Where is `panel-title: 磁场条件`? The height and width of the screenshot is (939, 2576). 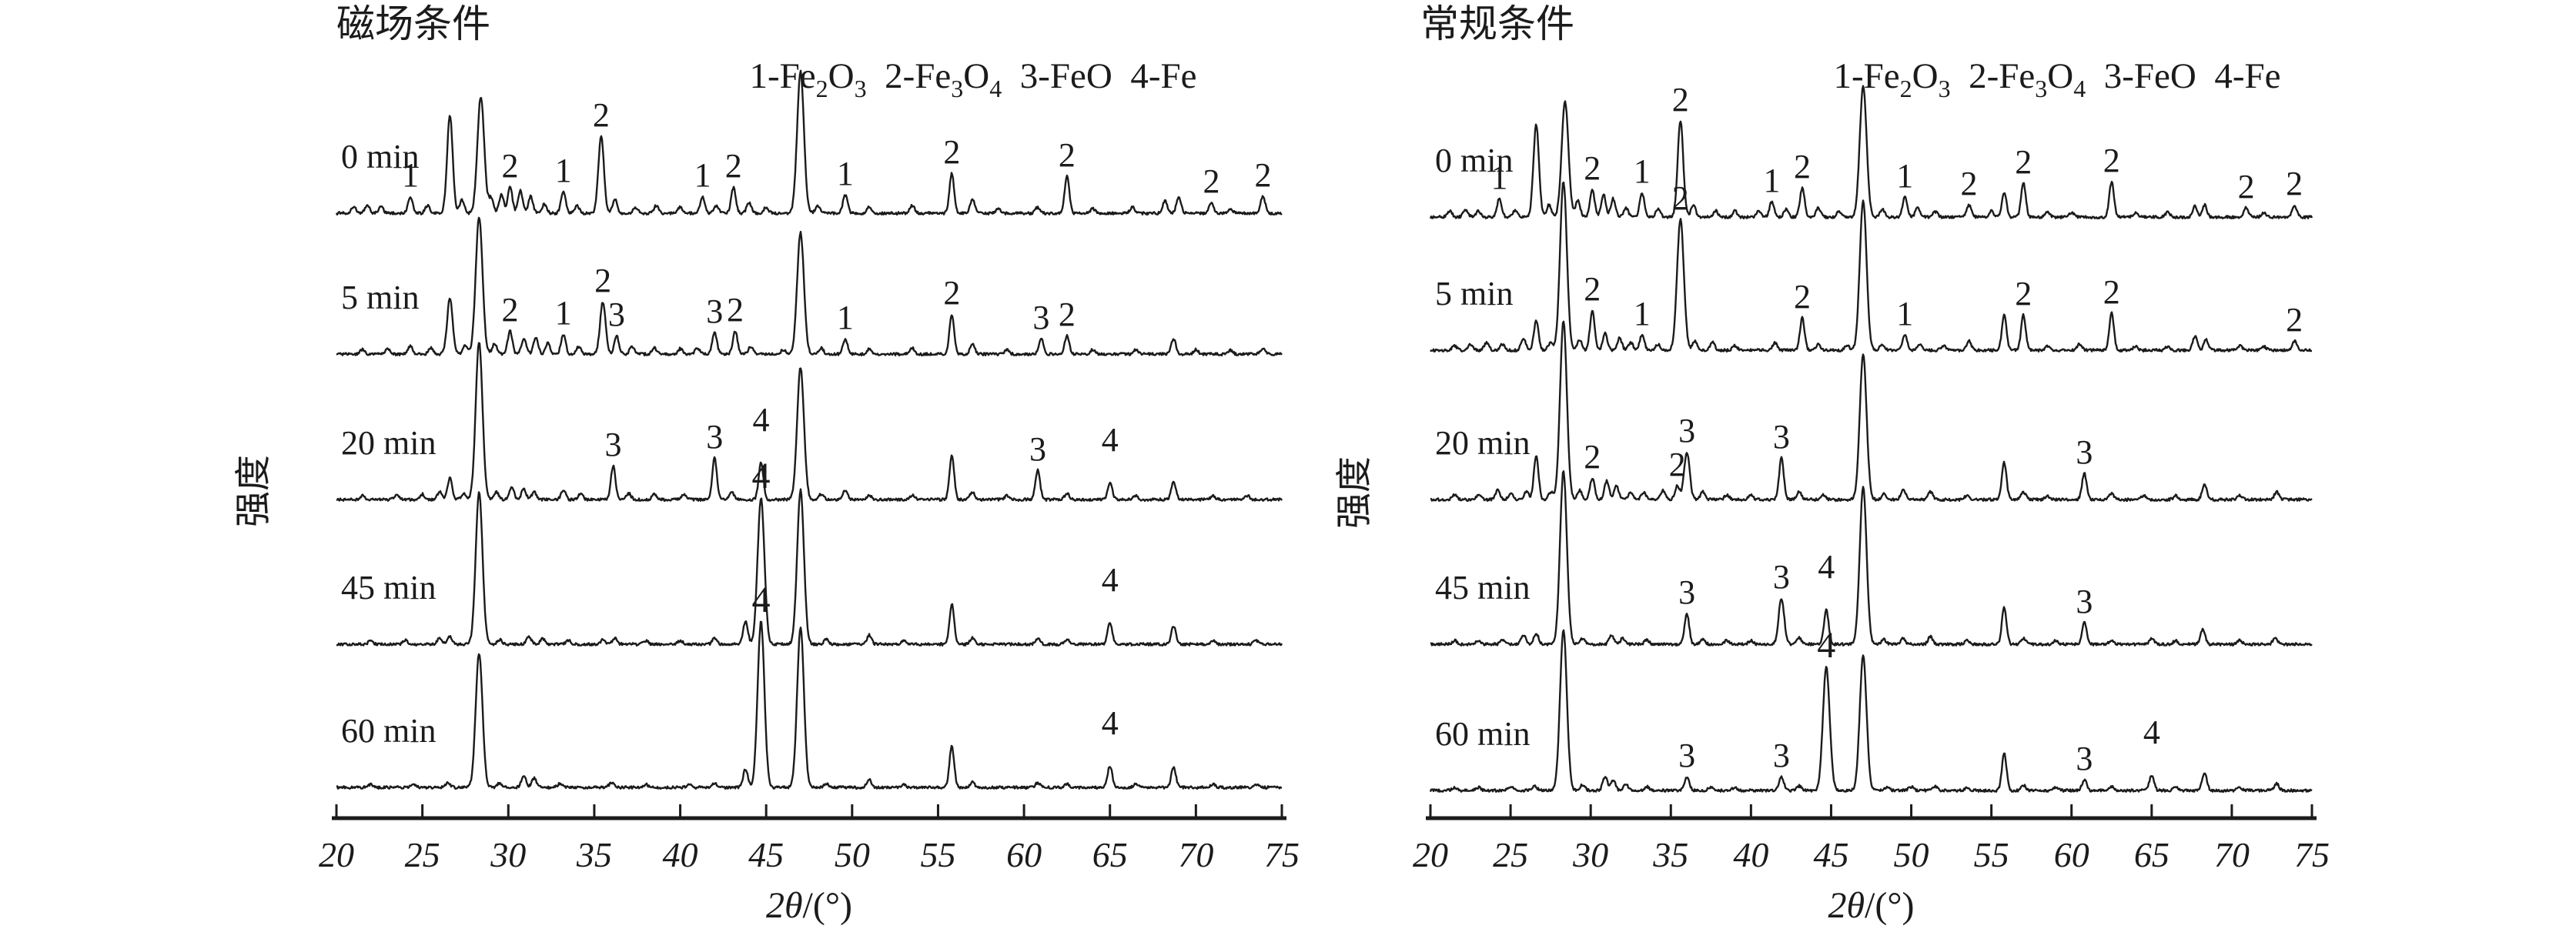
panel-title: 磁场条件 is located at coordinates (413, 24).